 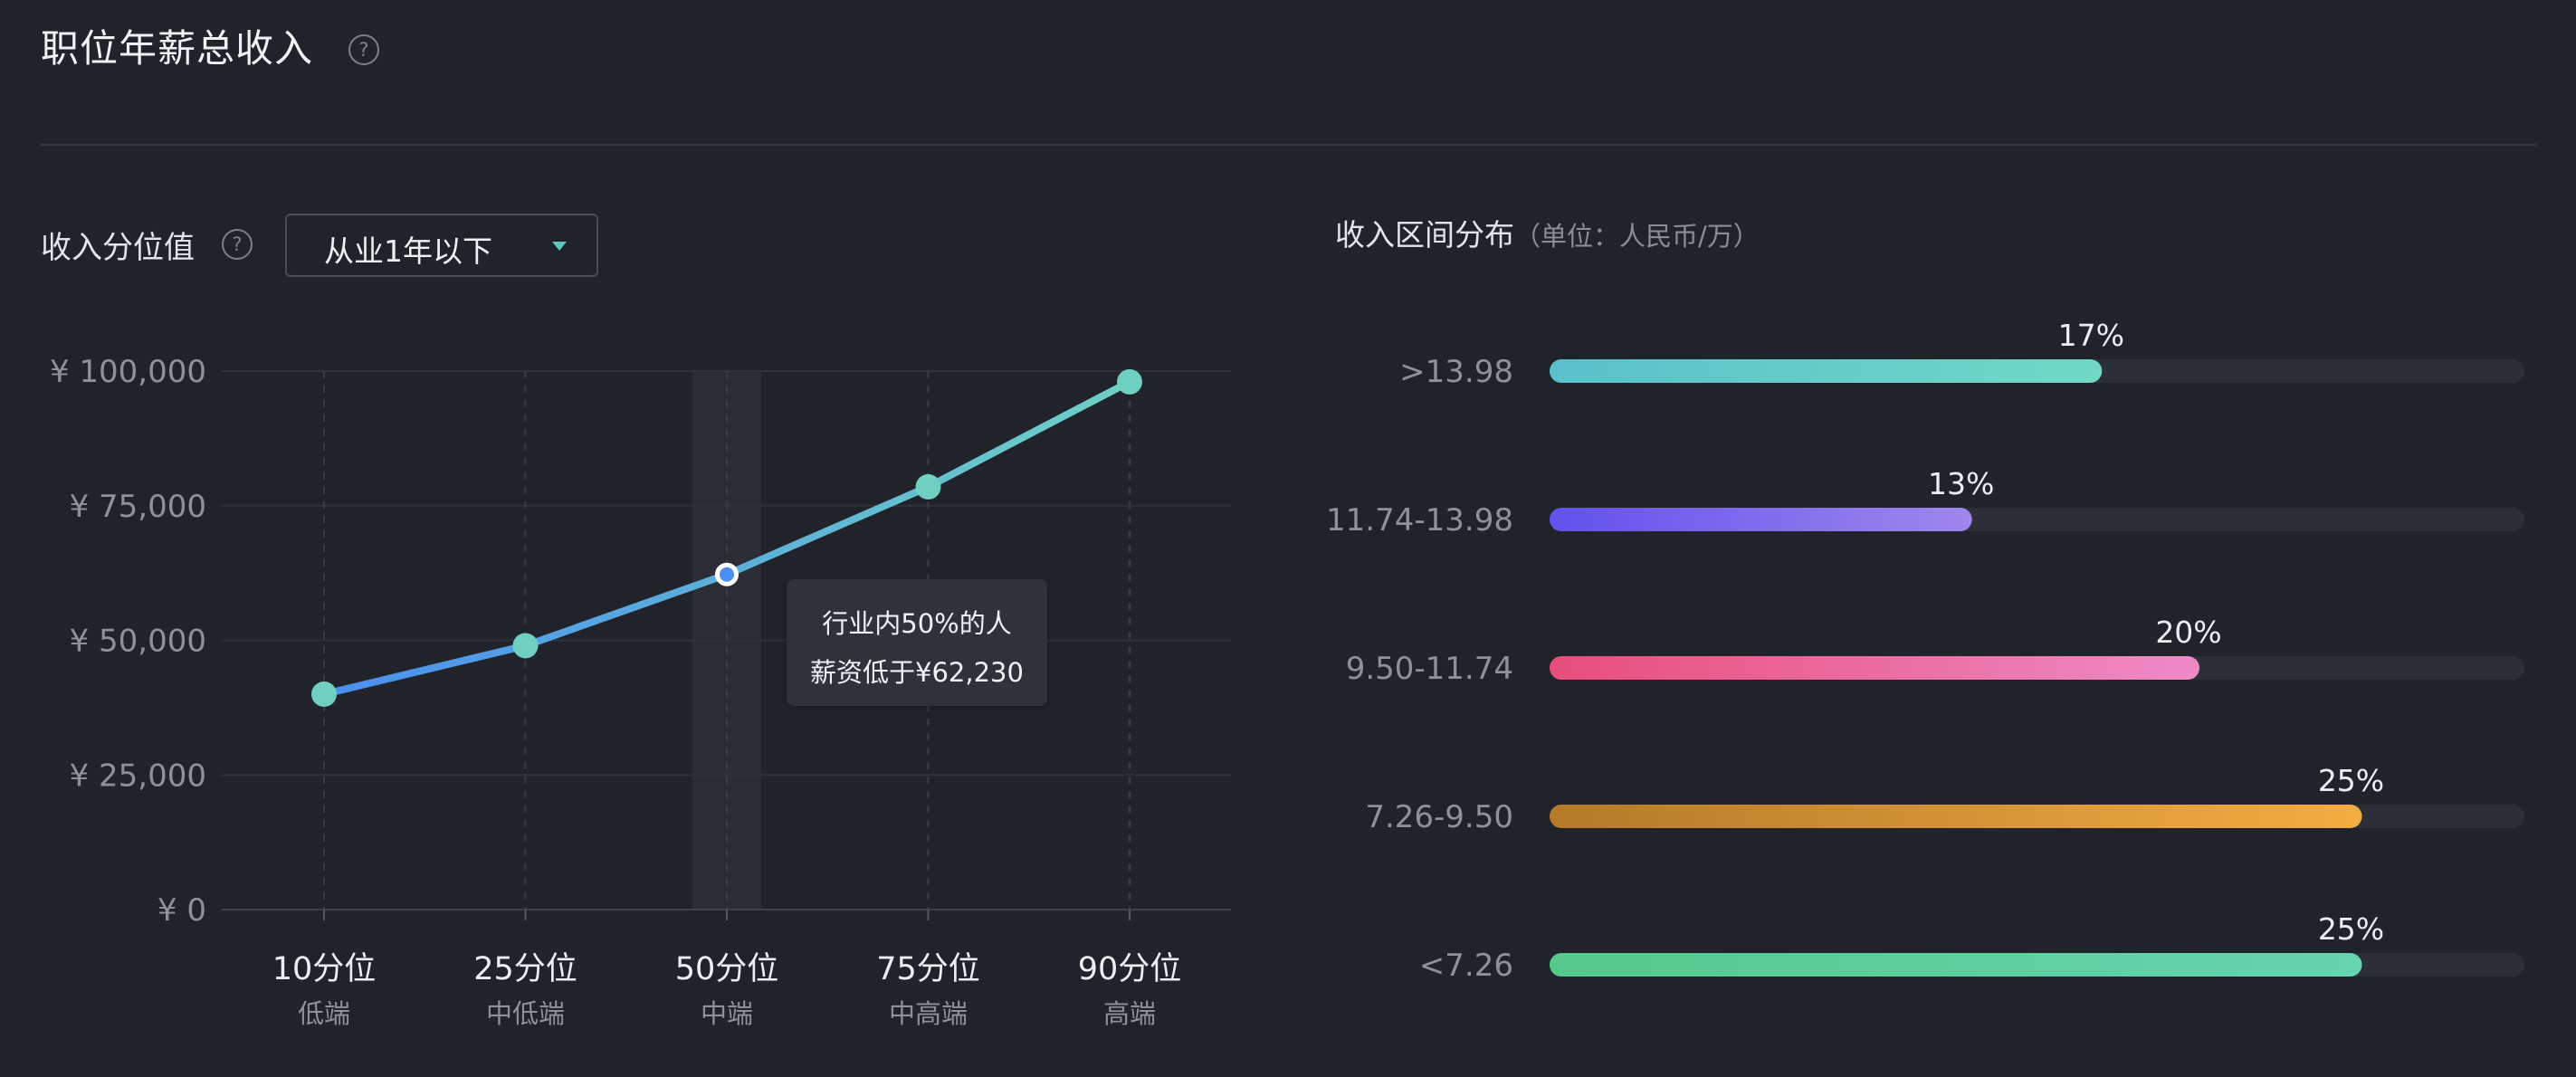 I want to click on percentile-label: 收入分位值, so click(x=118, y=248).